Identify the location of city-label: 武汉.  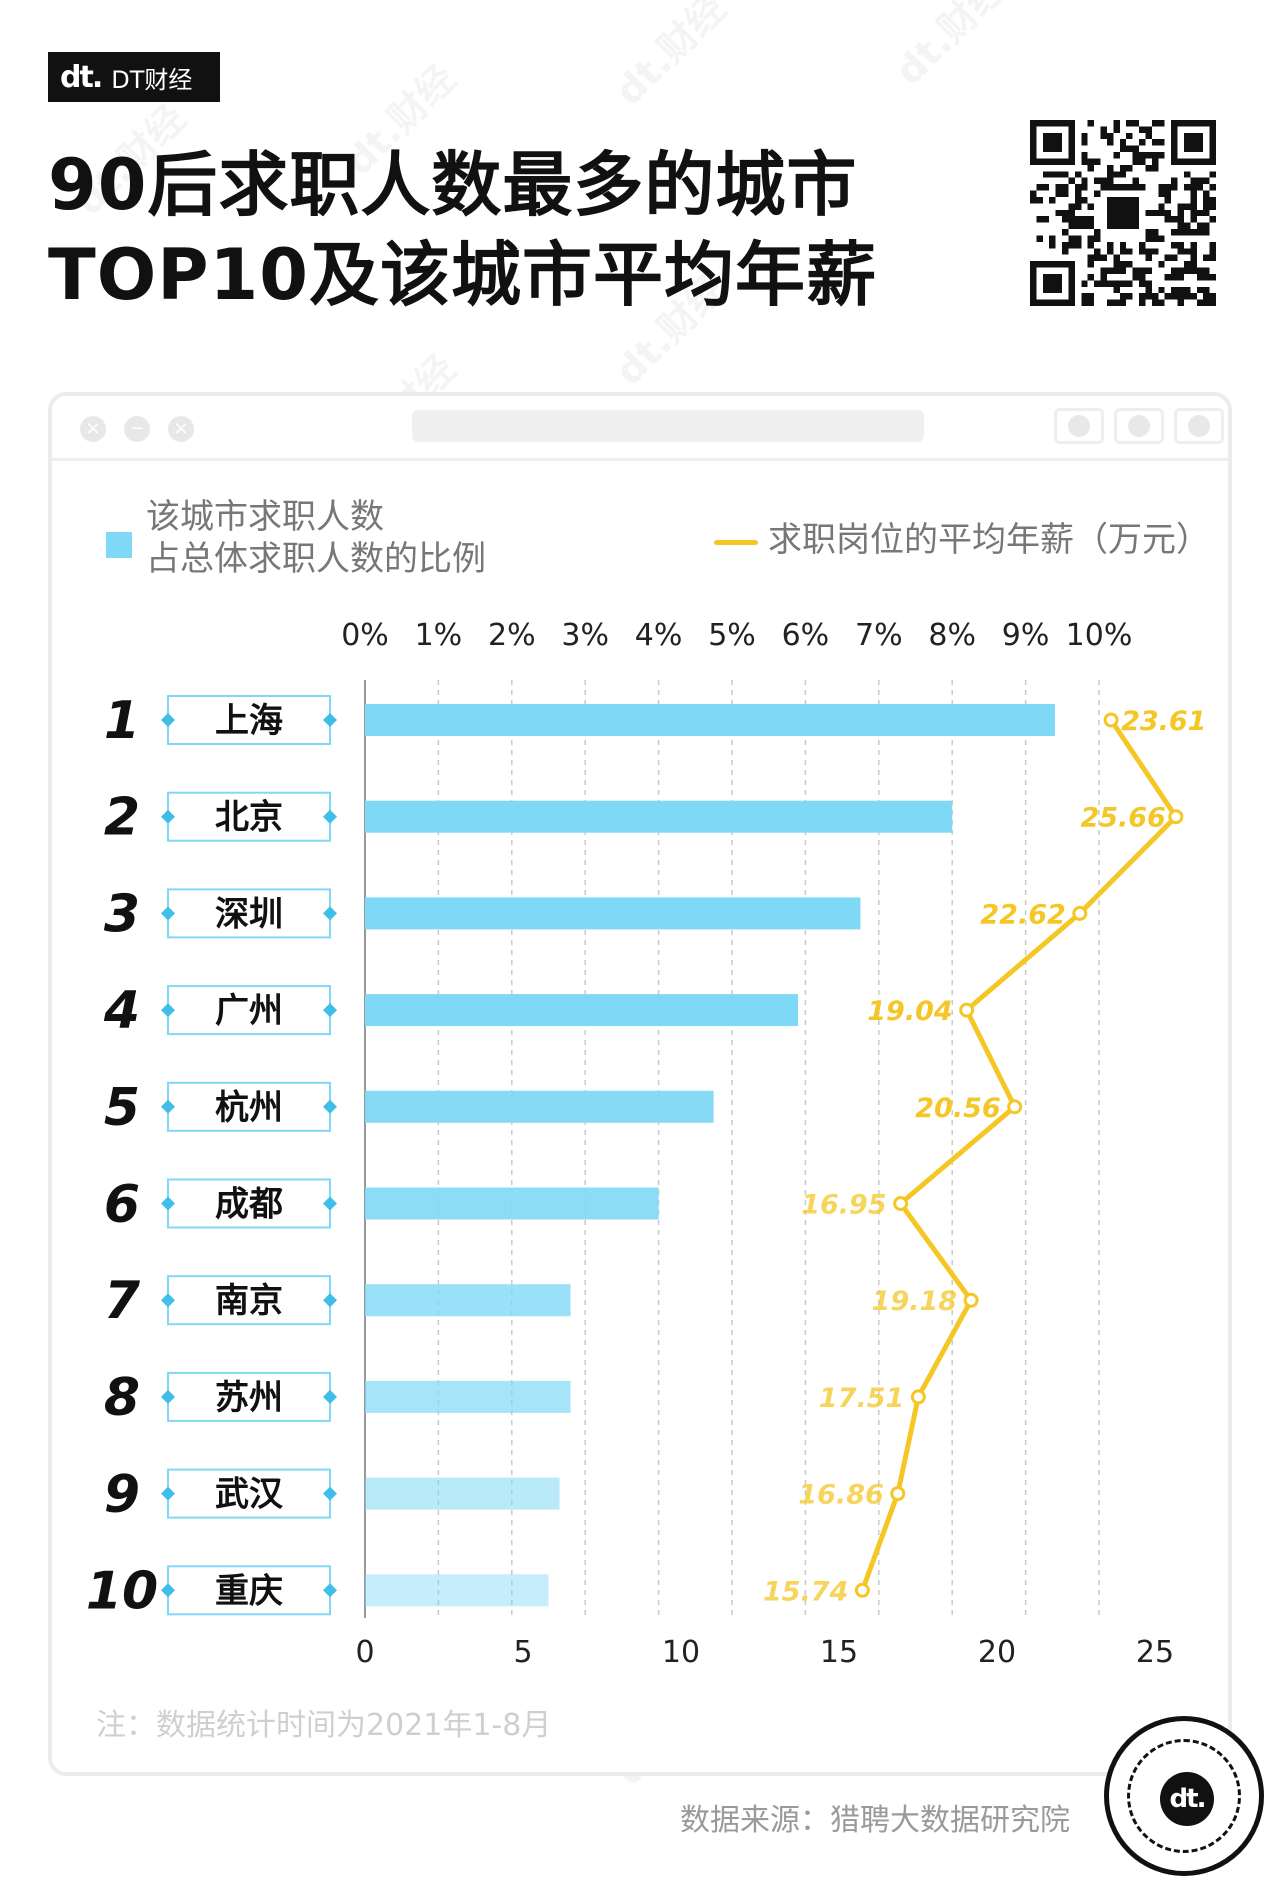
(249, 1495).